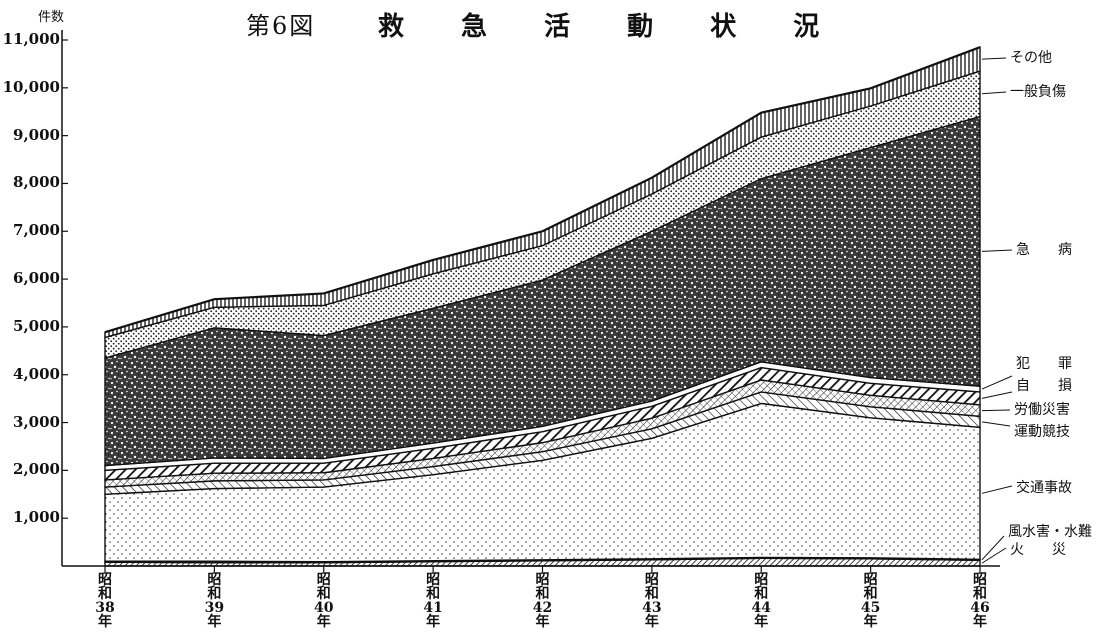 The width and height of the screenshot is (1116, 640). What do you see at coordinates (281, 26) in the screenshot?
I see `figure-number: 第6図` at bounding box center [281, 26].